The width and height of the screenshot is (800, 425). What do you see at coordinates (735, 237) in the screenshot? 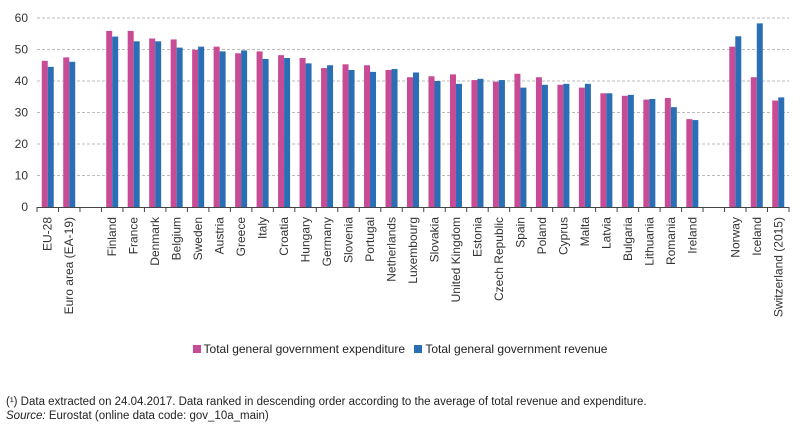
I see `x-tick-label: Norway` at bounding box center [735, 237].